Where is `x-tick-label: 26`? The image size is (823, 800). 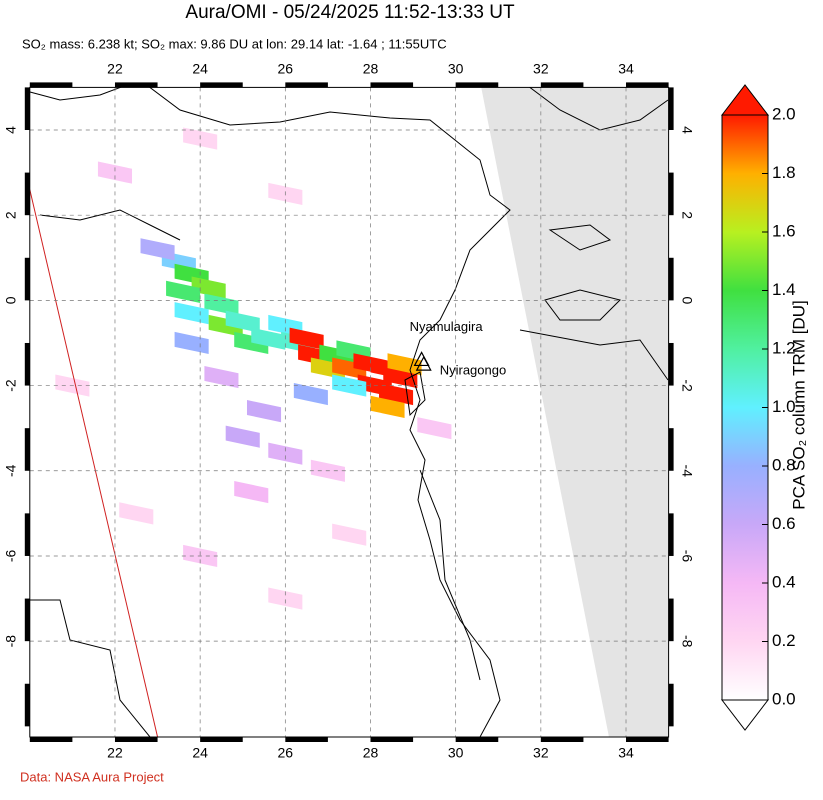 x-tick-label: 26 is located at coordinates (286, 69).